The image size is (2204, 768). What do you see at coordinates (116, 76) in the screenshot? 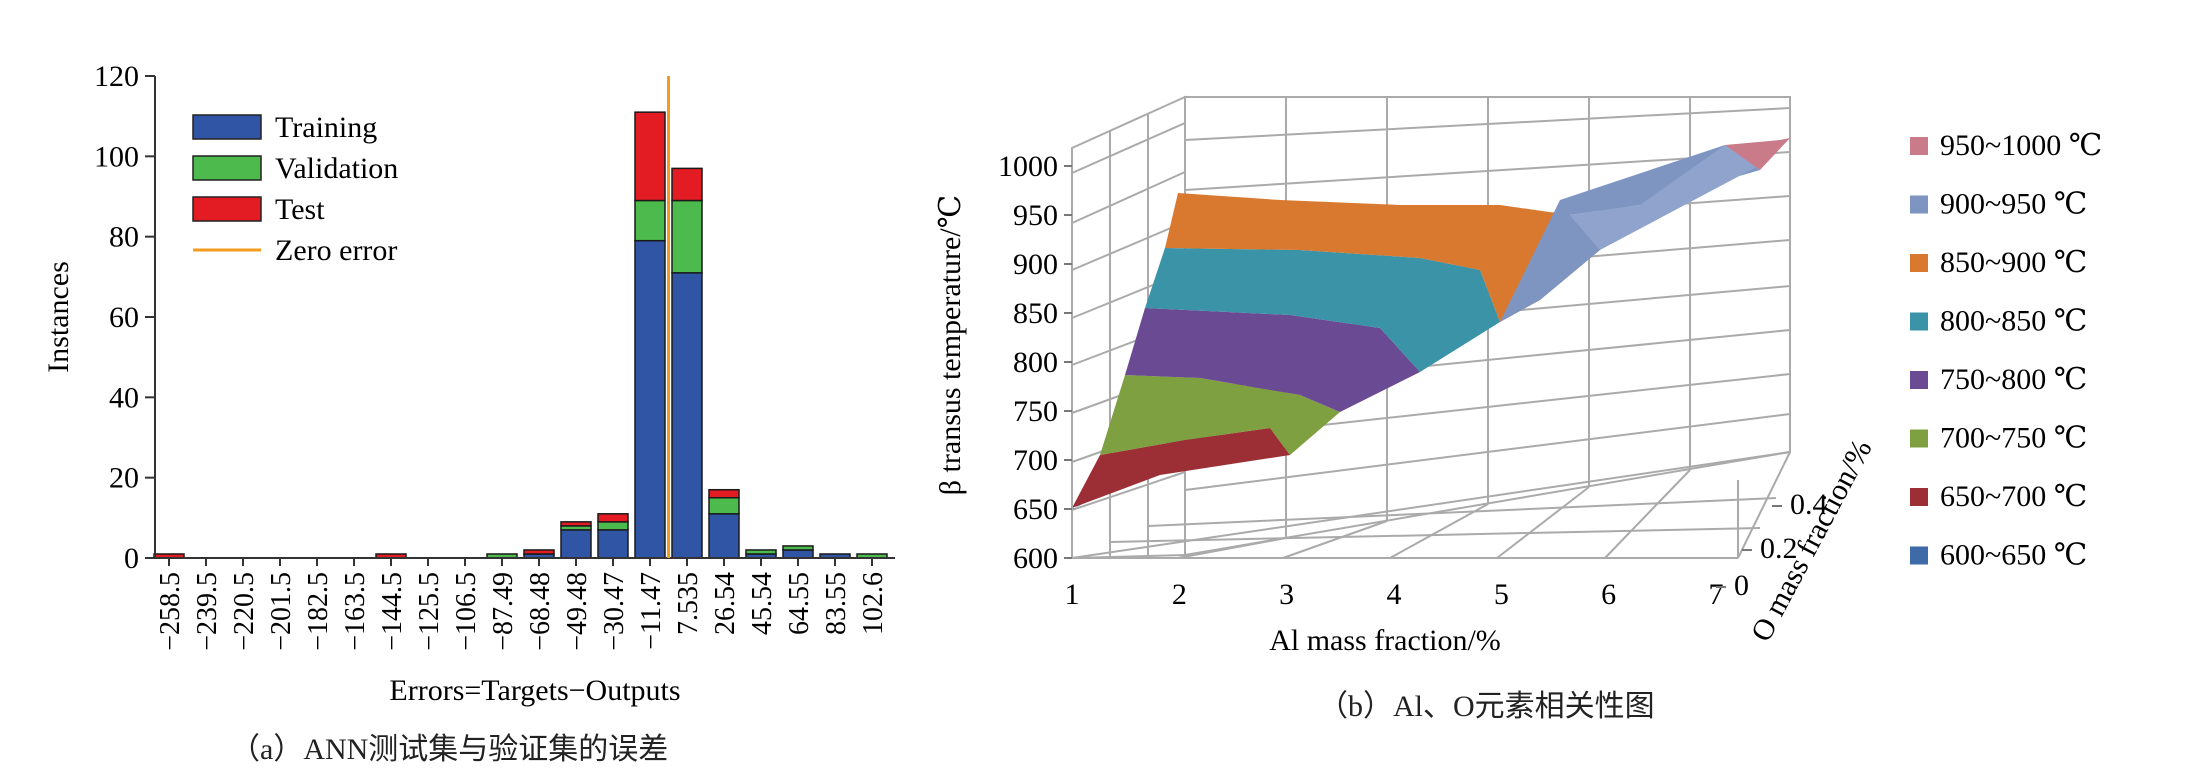
I see `y-tick-label: 120` at bounding box center [116, 76].